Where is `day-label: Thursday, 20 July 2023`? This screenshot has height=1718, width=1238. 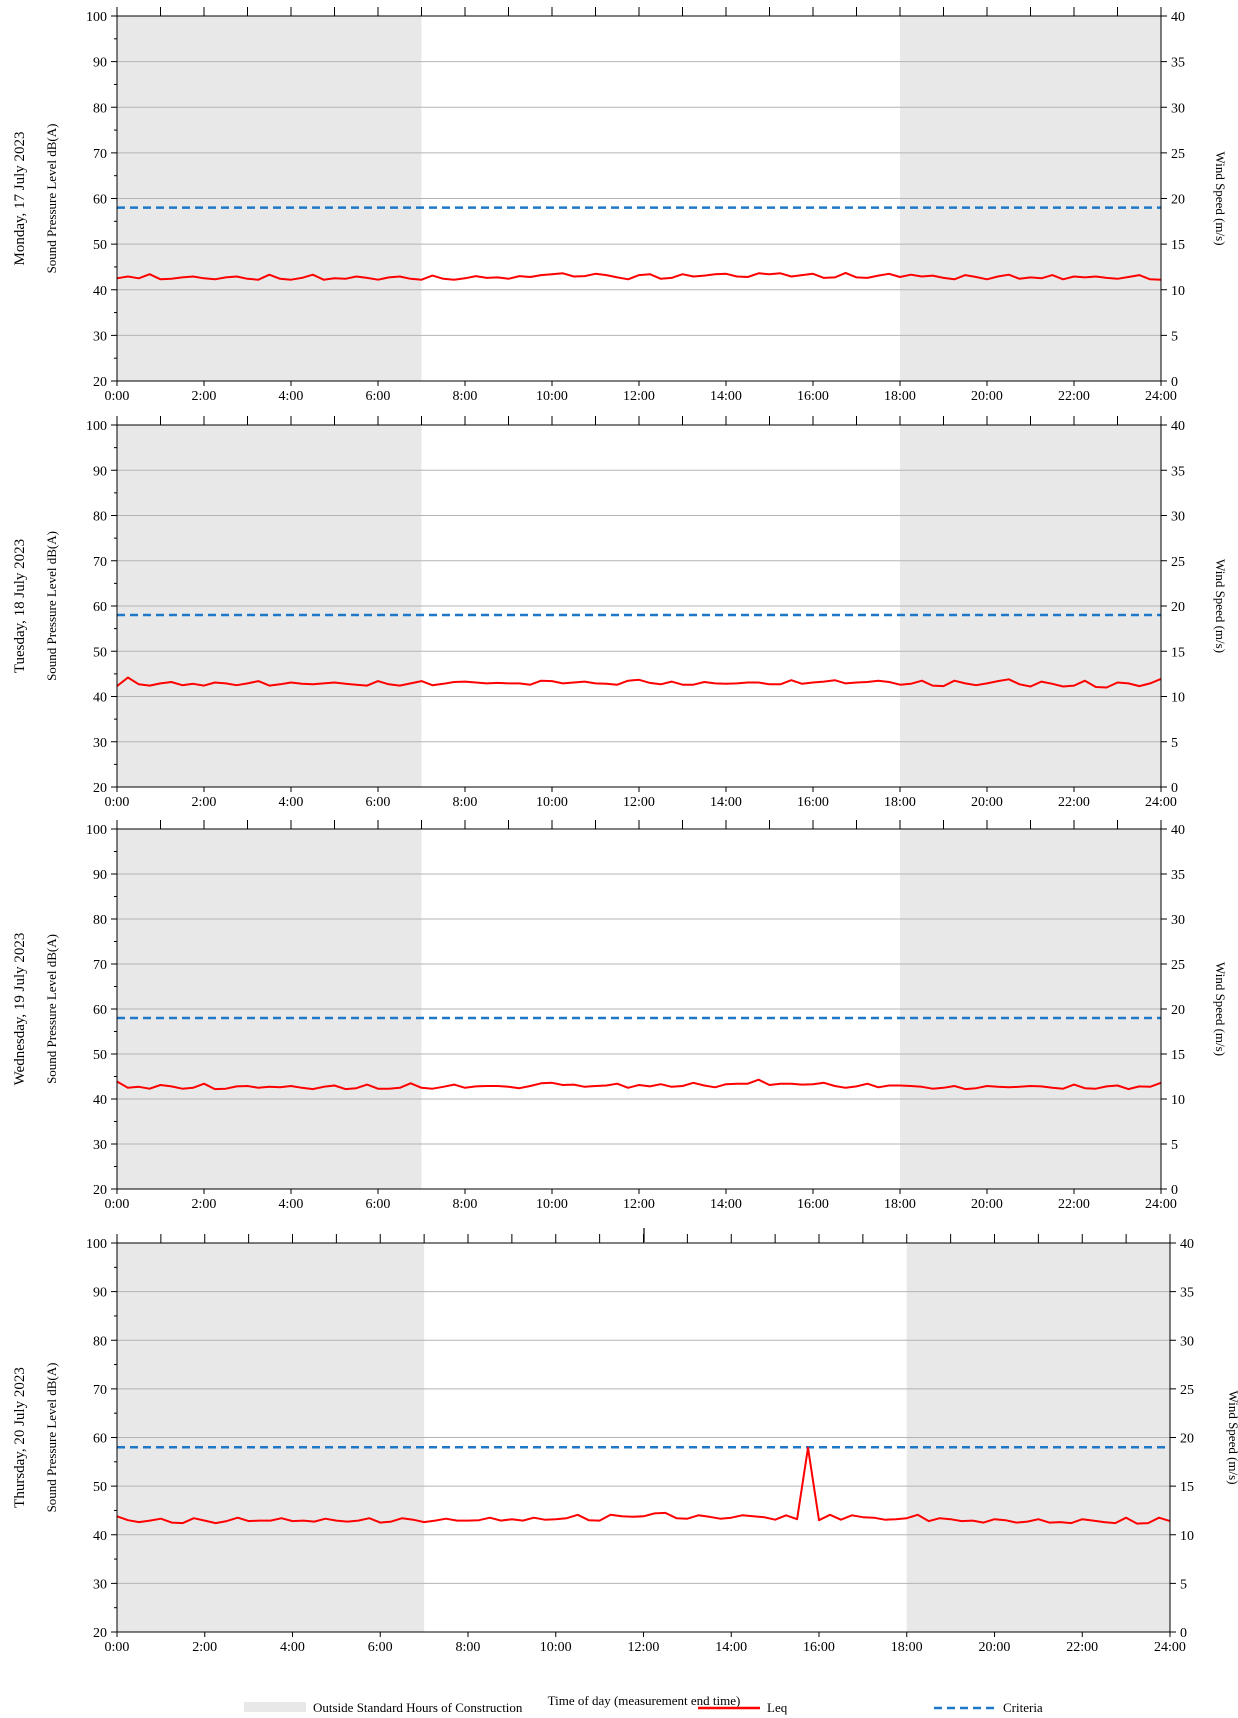 day-label: Thursday, 20 July 2023 is located at coordinates (20, 1437).